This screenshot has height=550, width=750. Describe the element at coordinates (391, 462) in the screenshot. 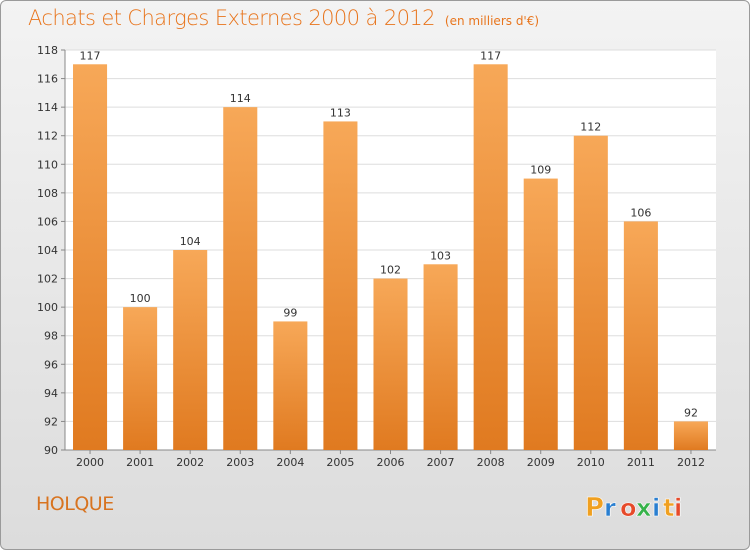

I see `x-tick-label: 2006` at that location.